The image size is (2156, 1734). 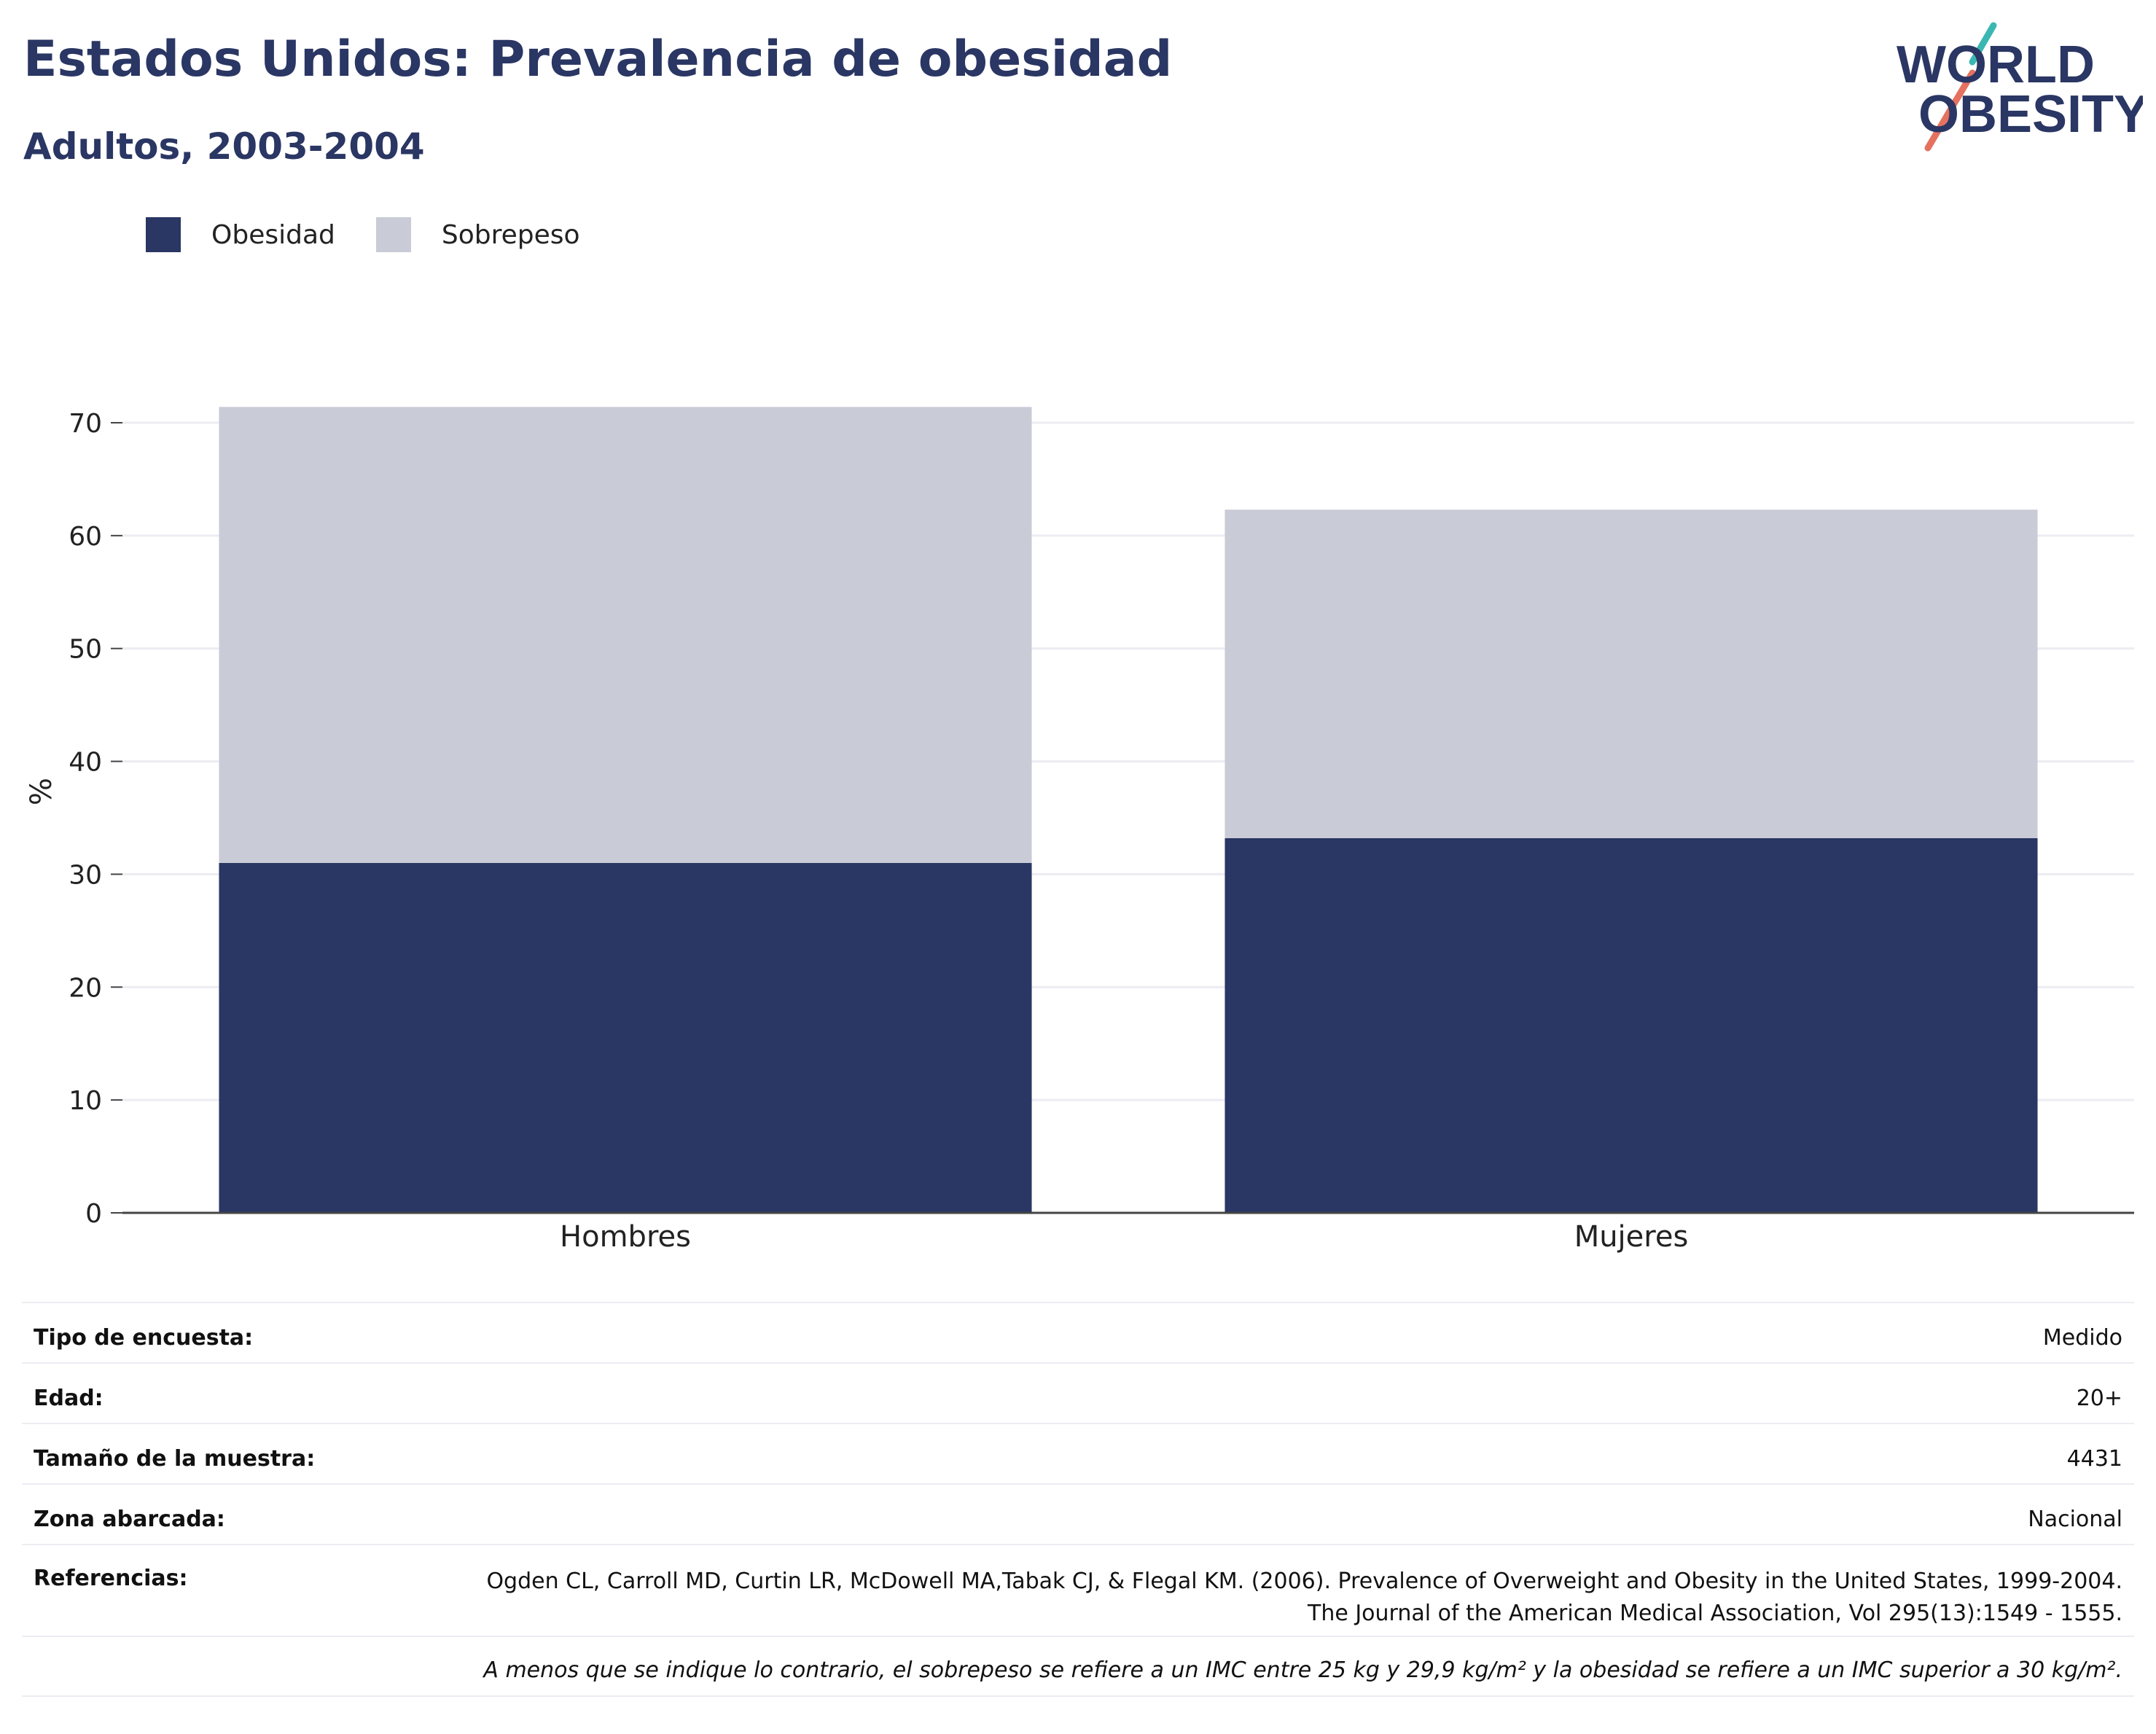 I want to click on bar-obesidad-hombres, so click(x=625, y=1037).